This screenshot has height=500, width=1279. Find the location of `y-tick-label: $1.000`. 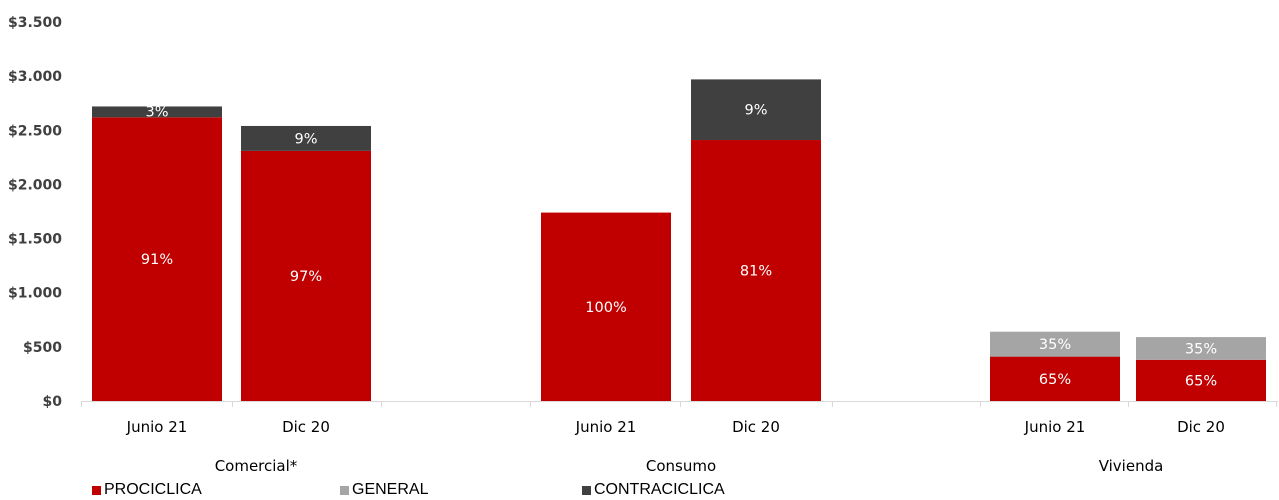

y-tick-label: $1.000 is located at coordinates (35, 294).